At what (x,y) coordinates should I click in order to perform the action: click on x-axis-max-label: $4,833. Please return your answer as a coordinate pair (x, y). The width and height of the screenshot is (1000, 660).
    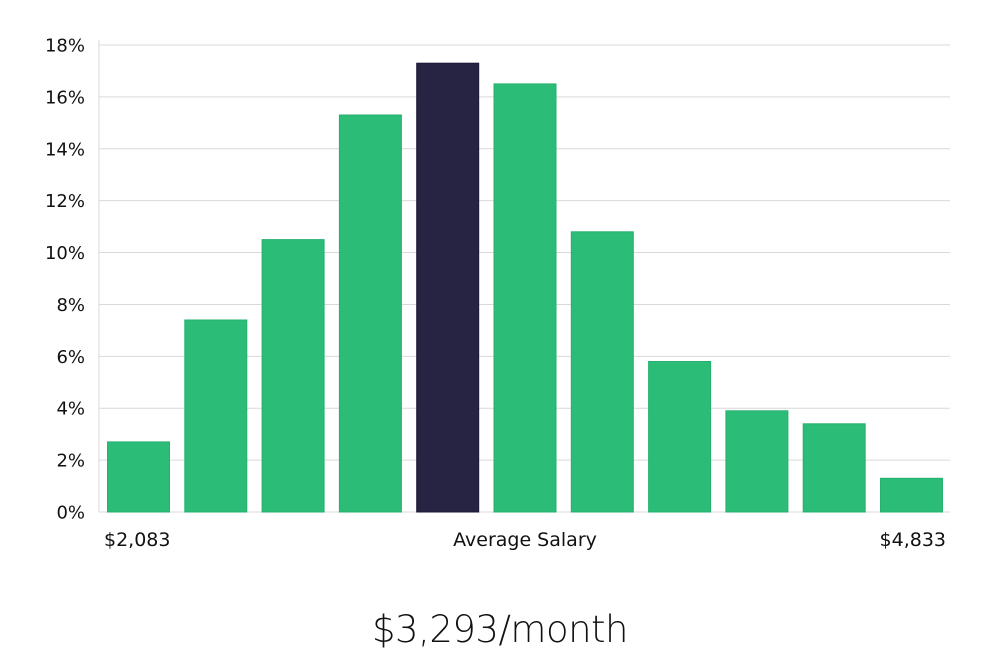
    Looking at the image, I should click on (912, 540).